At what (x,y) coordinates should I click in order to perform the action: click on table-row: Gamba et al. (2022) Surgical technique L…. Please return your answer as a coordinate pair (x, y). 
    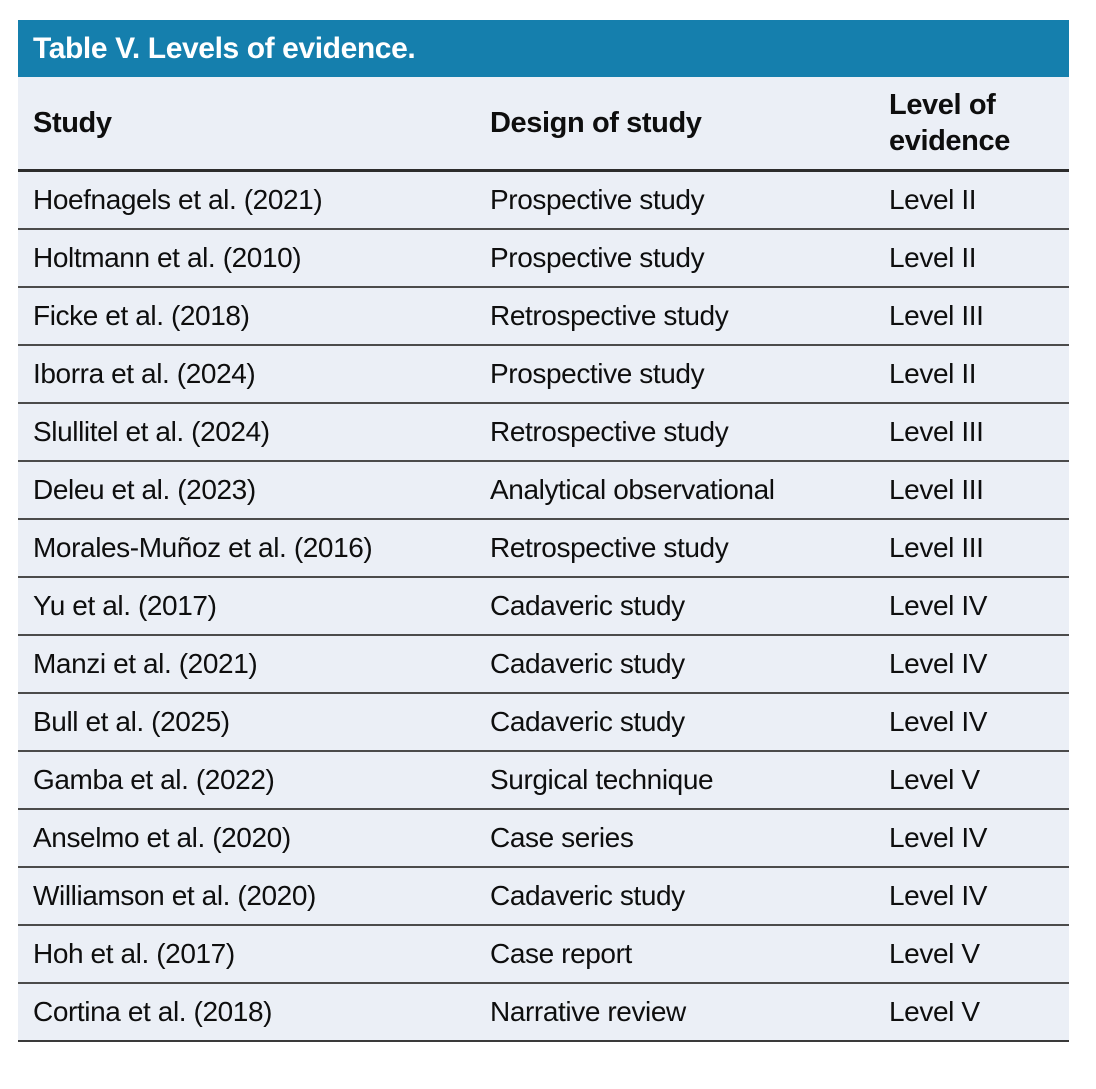
    Looking at the image, I should click on (543, 780).